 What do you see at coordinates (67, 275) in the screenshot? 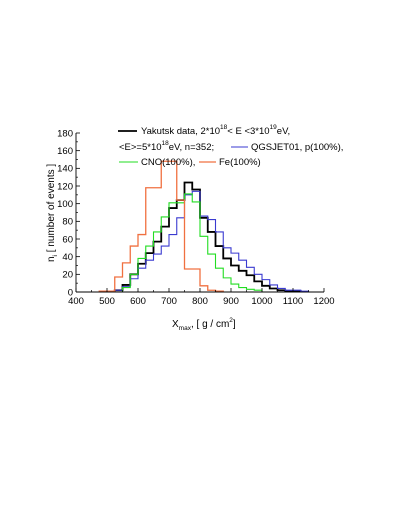
I see `y-tick-label-20: 20` at bounding box center [67, 275].